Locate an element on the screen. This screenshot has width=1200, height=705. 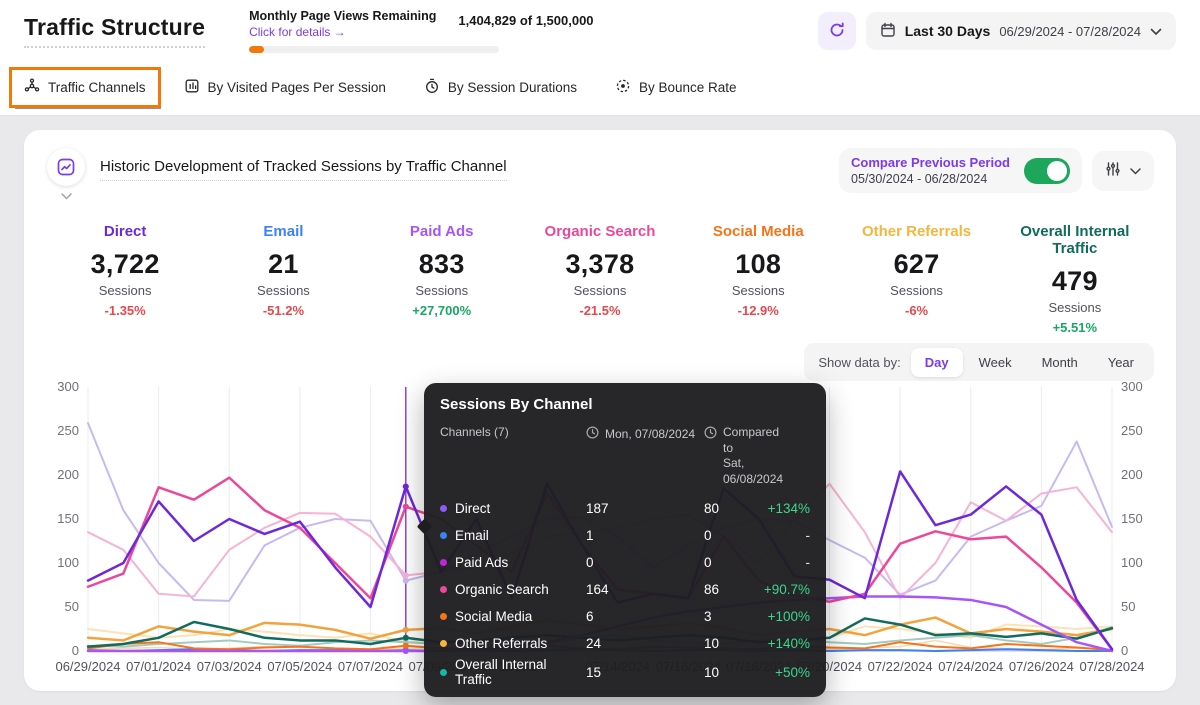
tab-by-bounce-rate: By Bounce Rate is located at coordinates (676, 87).